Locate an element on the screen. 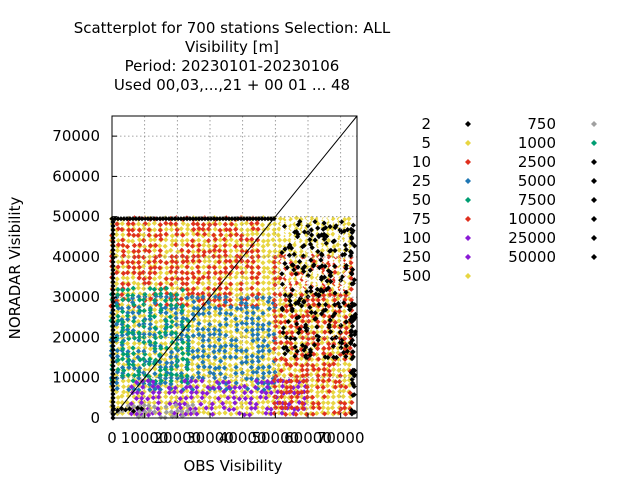 The width and height of the screenshot is (640, 480). x-tick-label: 50000 is located at coordinates (275, 438).